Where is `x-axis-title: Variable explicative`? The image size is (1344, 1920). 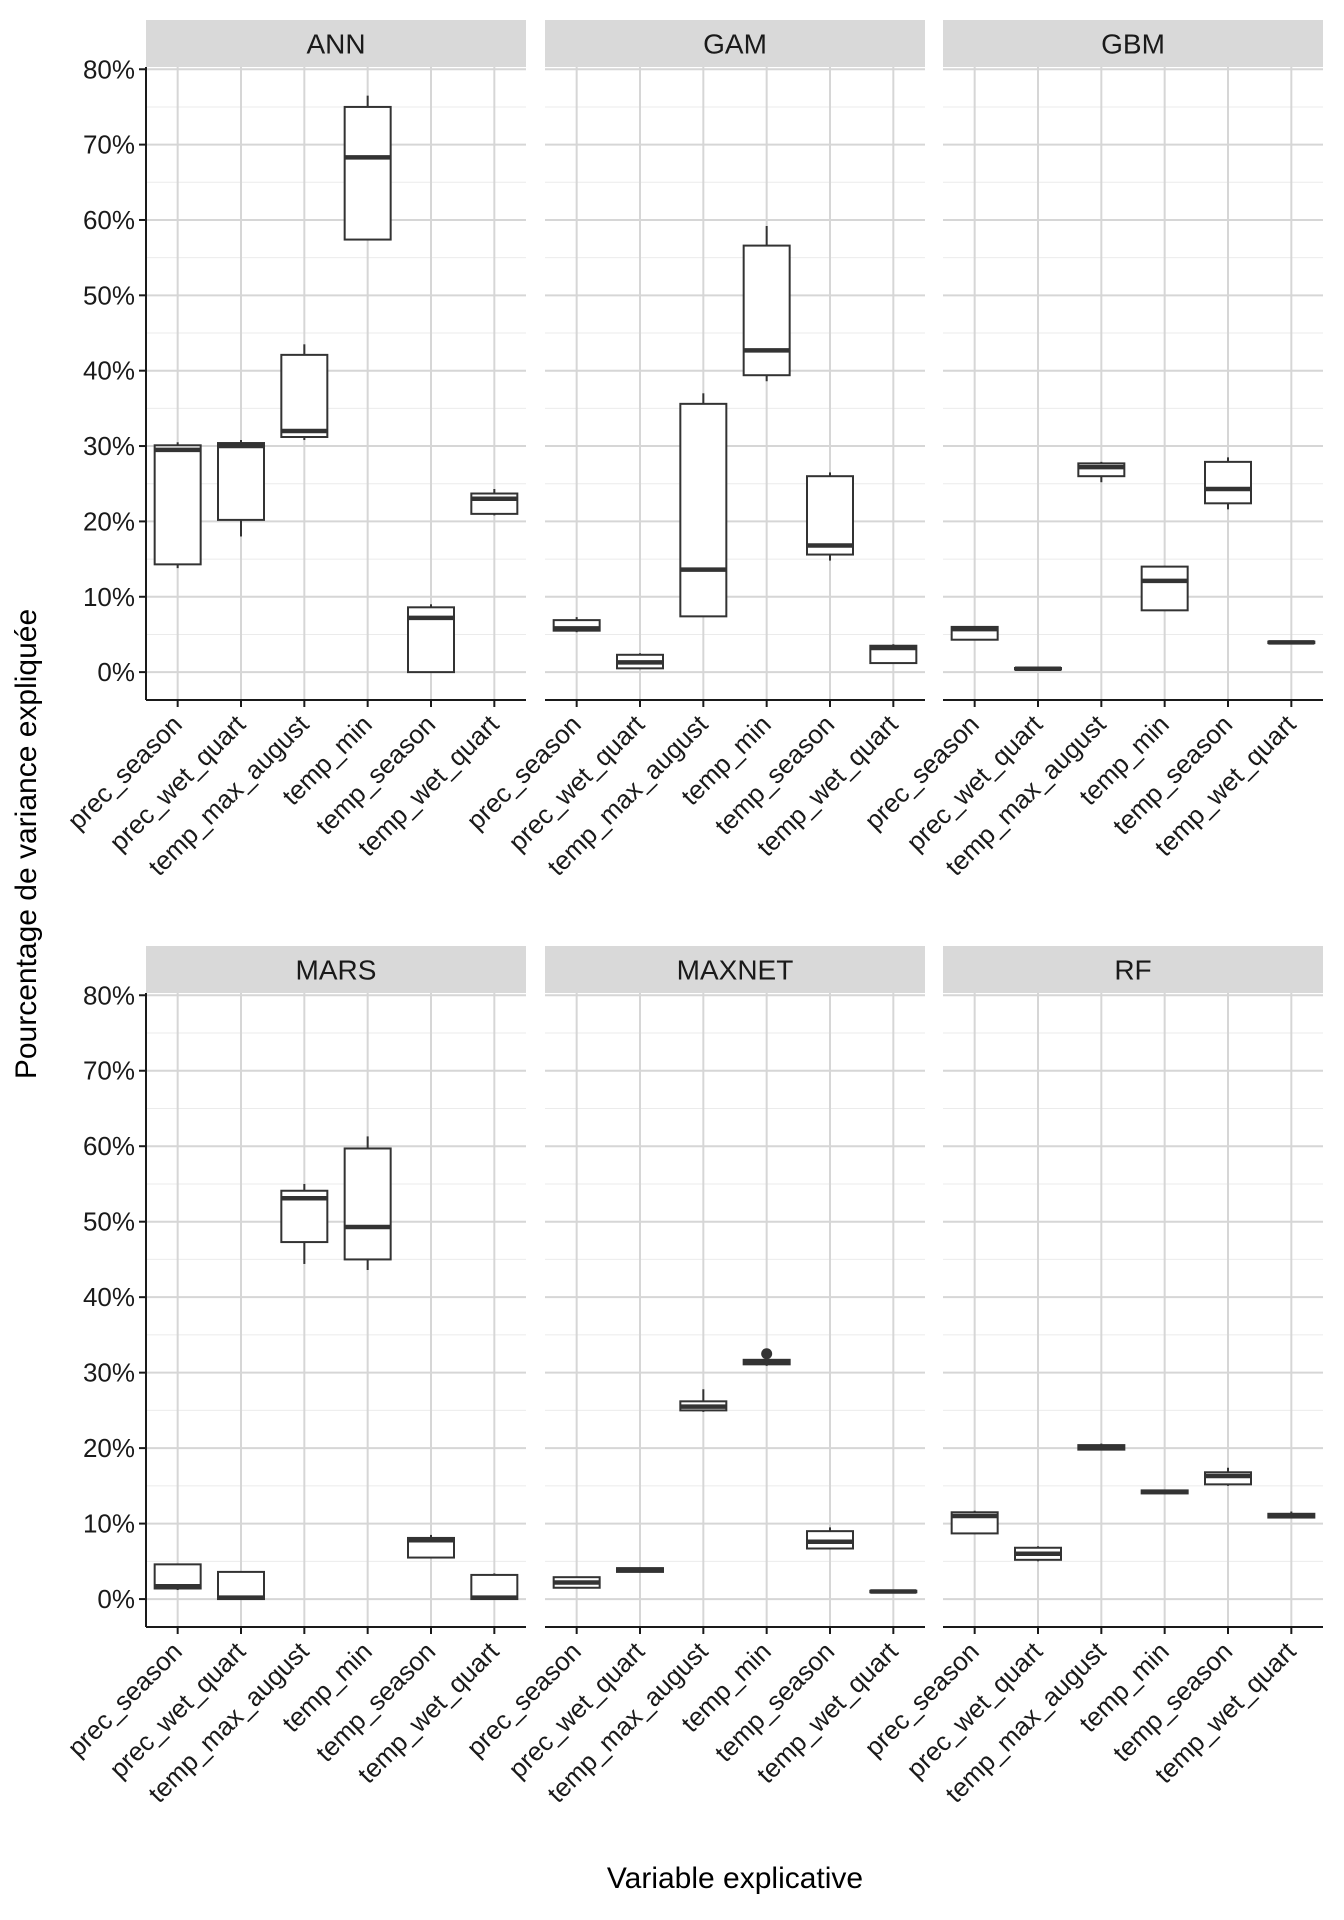
x-axis-title: Variable explicative is located at coordinates (735, 1878).